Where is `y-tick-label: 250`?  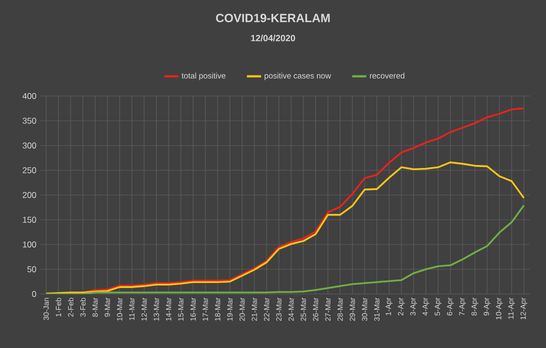 y-tick-label: 250 is located at coordinates (29, 170).